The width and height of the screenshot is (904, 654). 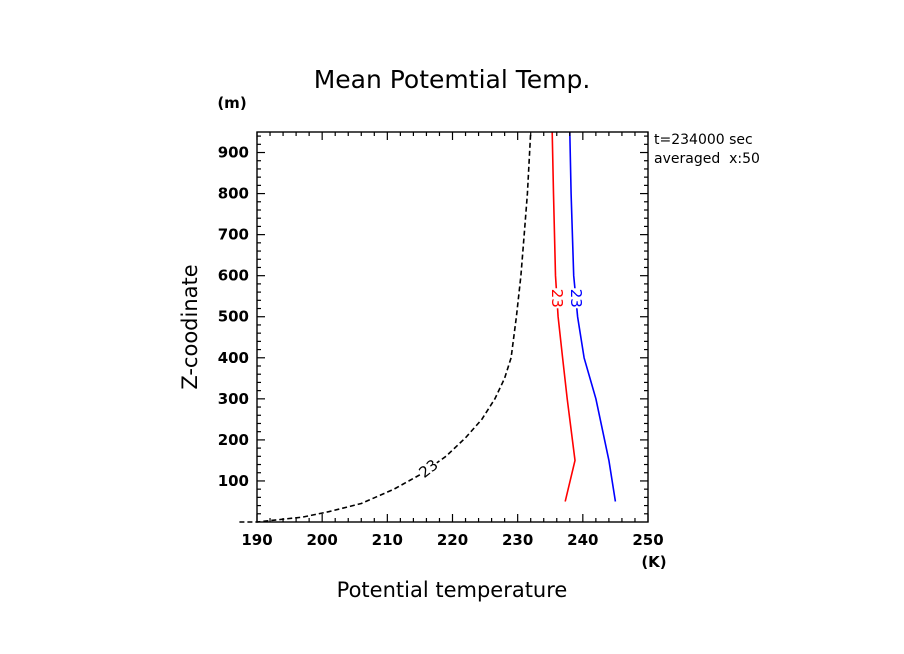 What do you see at coordinates (707, 149) in the screenshot?
I see `annotation-box: t=234000 sec averaged x:50` at bounding box center [707, 149].